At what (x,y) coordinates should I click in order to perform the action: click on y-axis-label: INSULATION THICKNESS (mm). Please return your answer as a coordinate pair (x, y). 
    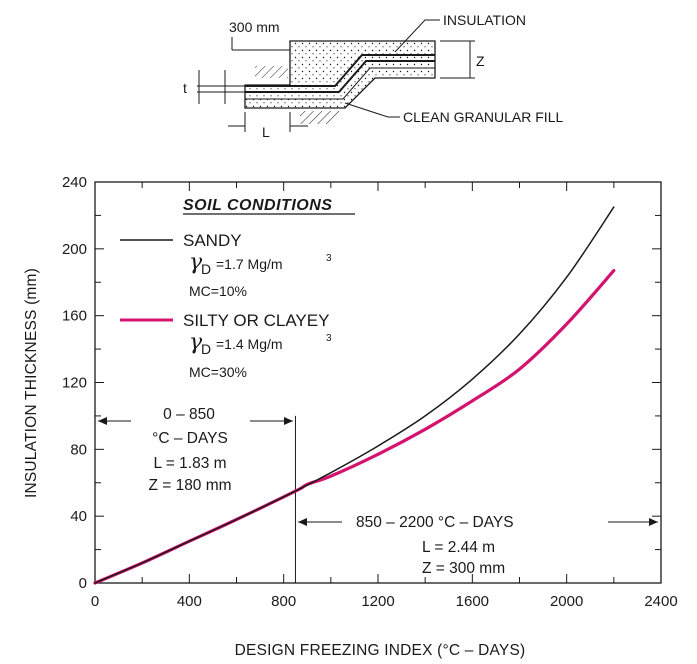
    Looking at the image, I should click on (31, 383).